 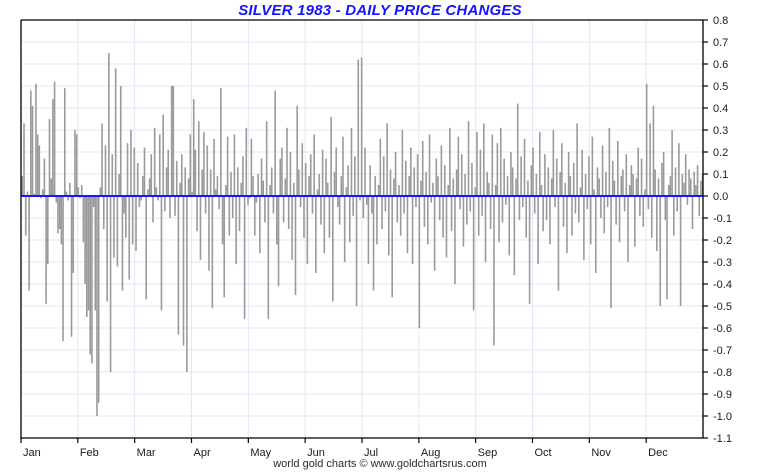 I want to click on x-tick-label-aug: Aug, so click(x=431, y=453).